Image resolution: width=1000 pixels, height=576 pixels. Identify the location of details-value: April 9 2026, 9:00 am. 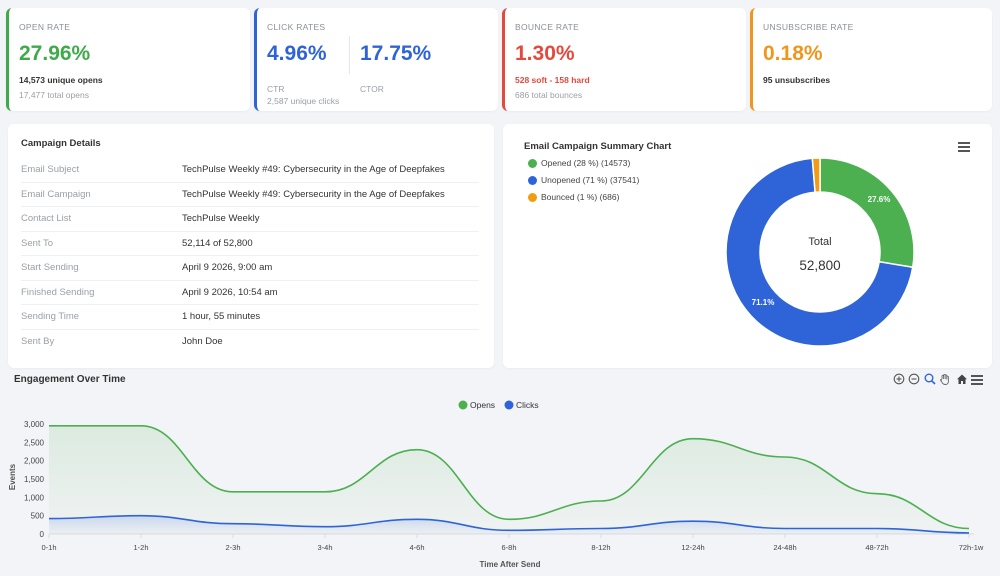
(227, 268).